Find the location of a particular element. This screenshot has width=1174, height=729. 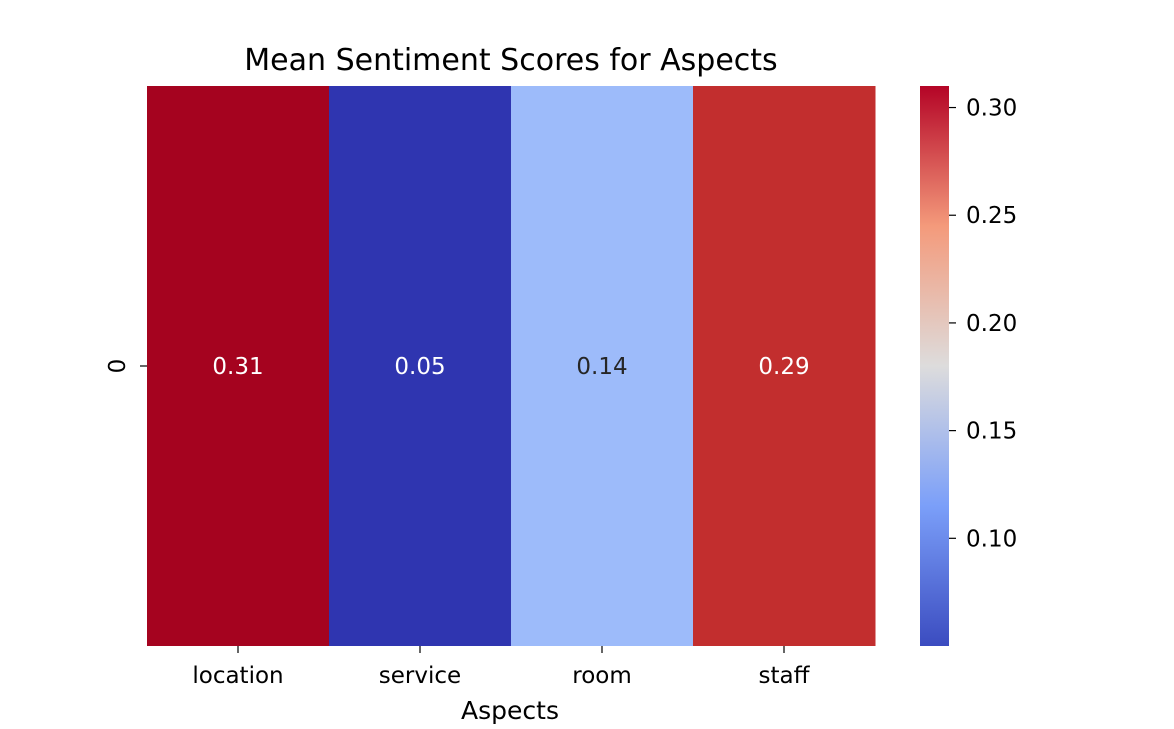

x-axis-ticks: location service room staff is located at coordinates (501, 667).